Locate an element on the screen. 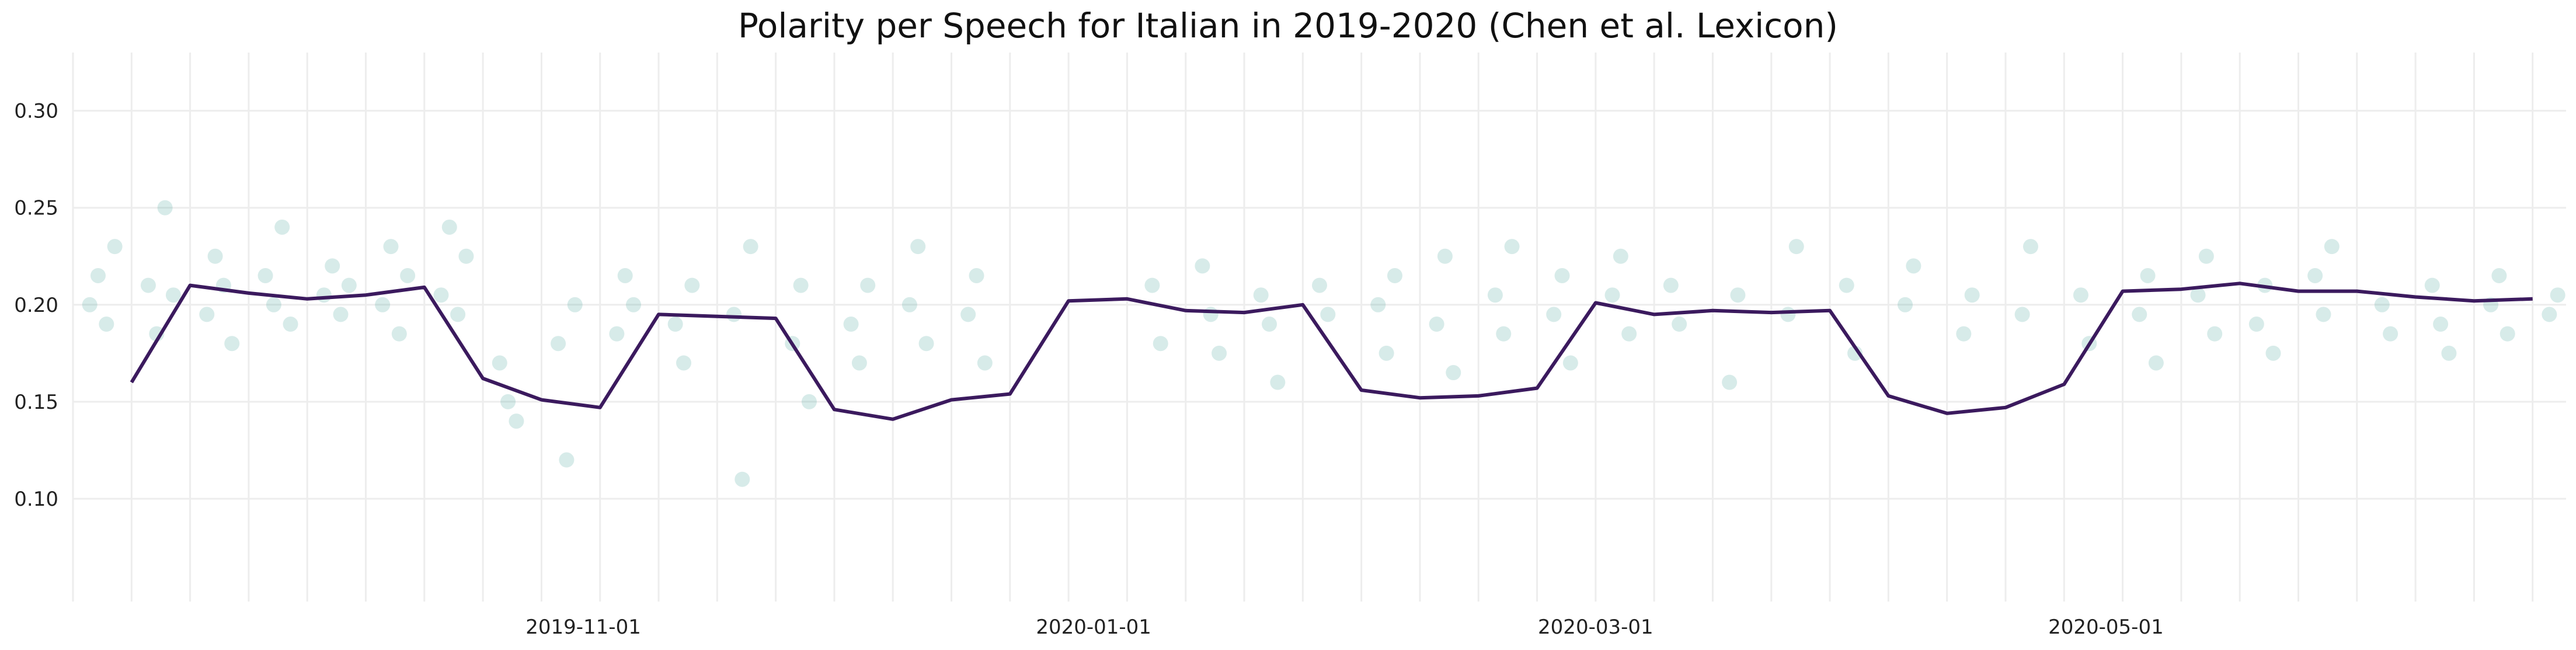 The image size is (2576, 650). y-tick-label: 0.30 is located at coordinates (36, 111).